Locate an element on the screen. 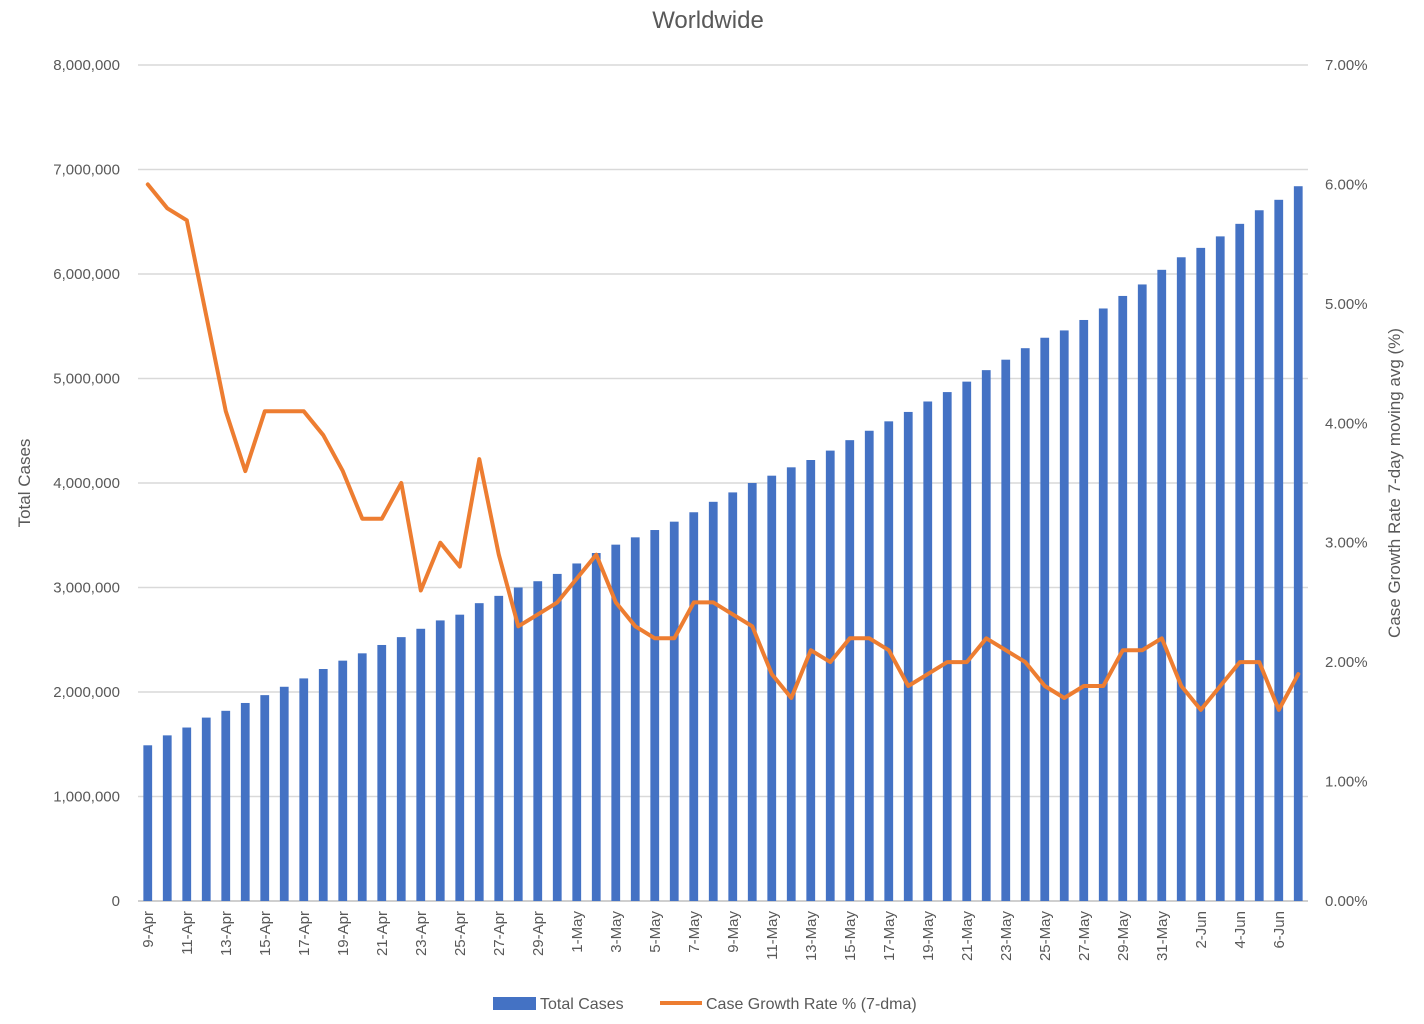 This screenshot has height=1024, width=1424. x-tick-label: 15-May is located at coordinates (850, 936).